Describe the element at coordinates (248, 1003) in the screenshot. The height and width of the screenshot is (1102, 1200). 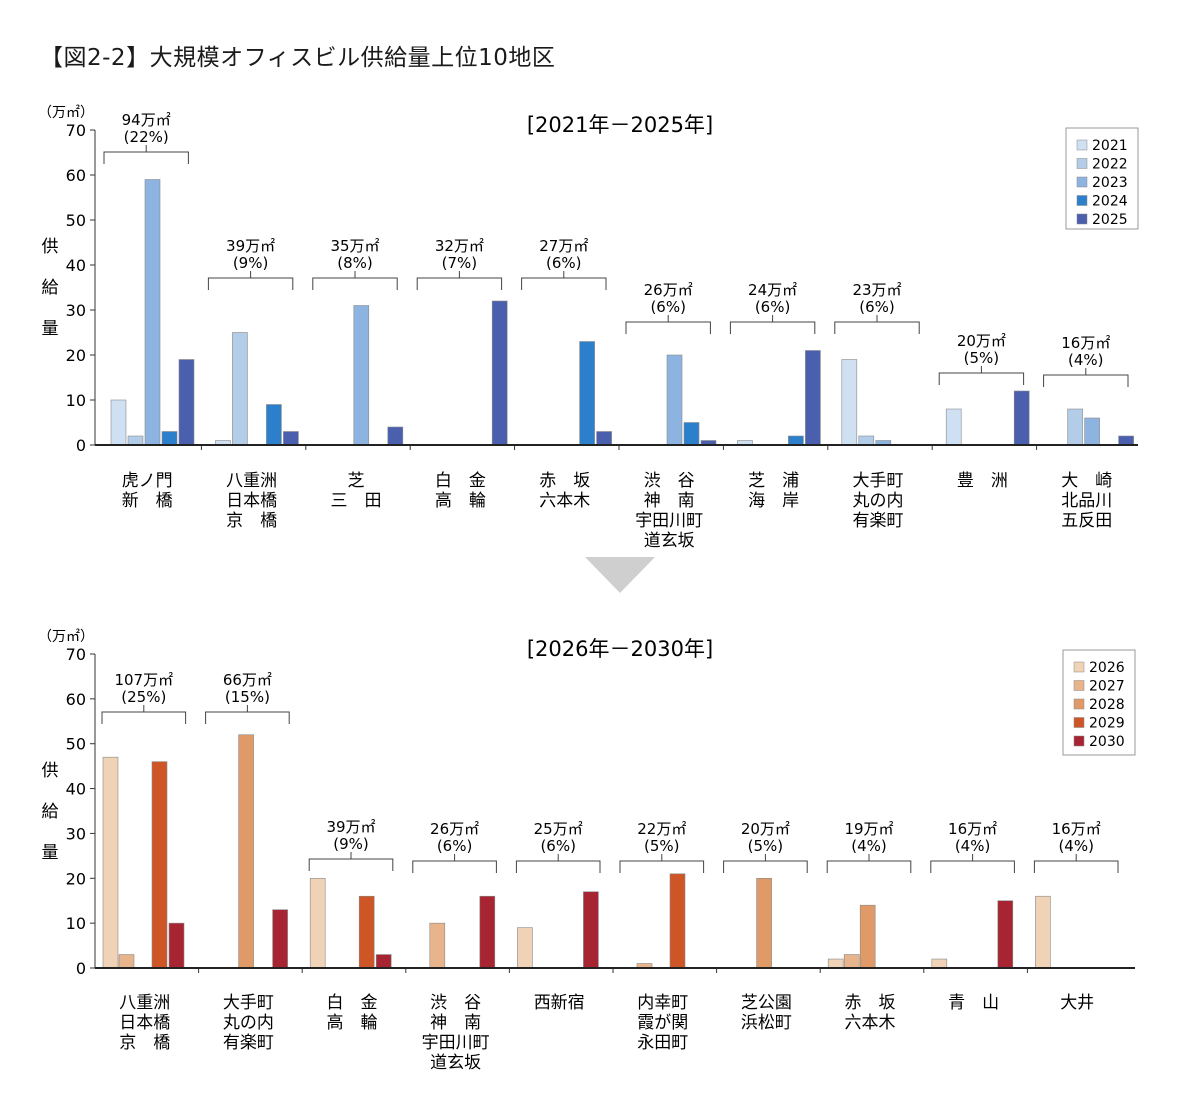
I see `x-tick-label: 大手町` at that location.